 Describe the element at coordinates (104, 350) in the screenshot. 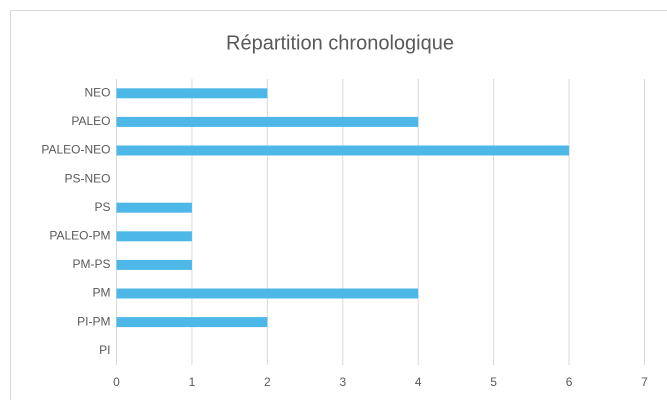

I see `y-tick-label: PI` at that location.